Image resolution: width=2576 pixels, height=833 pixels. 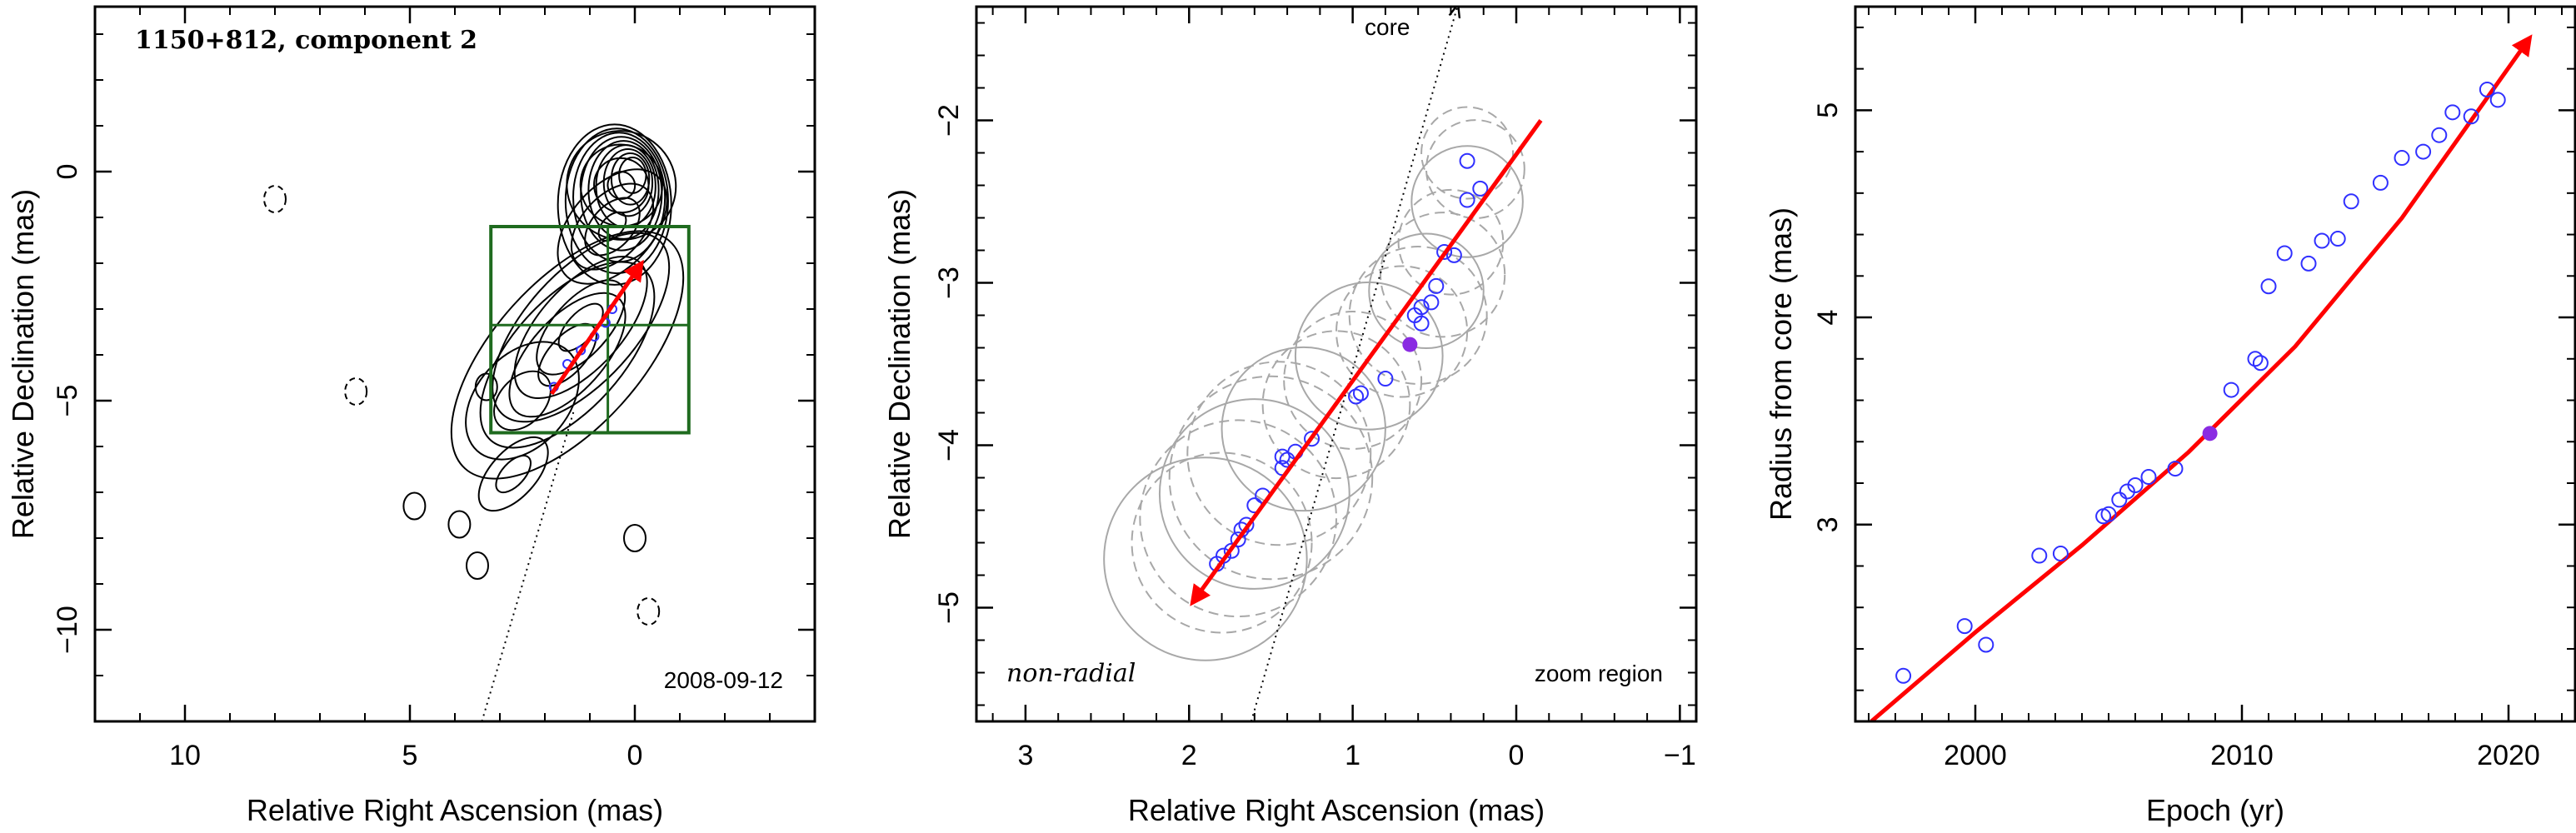 What do you see at coordinates (1828, 524) in the screenshot?
I see `panel-3-y-tick-label: 3` at bounding box center [1828, 524].